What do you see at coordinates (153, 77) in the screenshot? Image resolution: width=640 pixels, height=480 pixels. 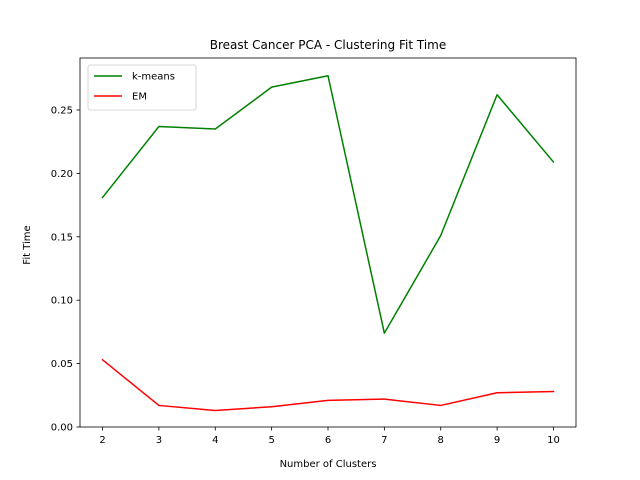 I see `legend-label: k-means` at bounding box center [153, 77].